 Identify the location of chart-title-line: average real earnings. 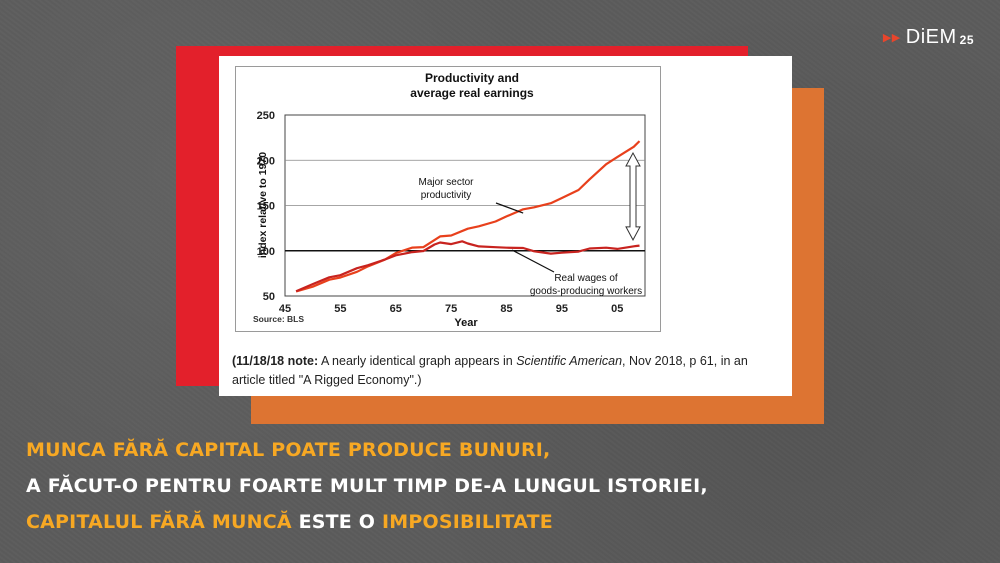
(472, 93).